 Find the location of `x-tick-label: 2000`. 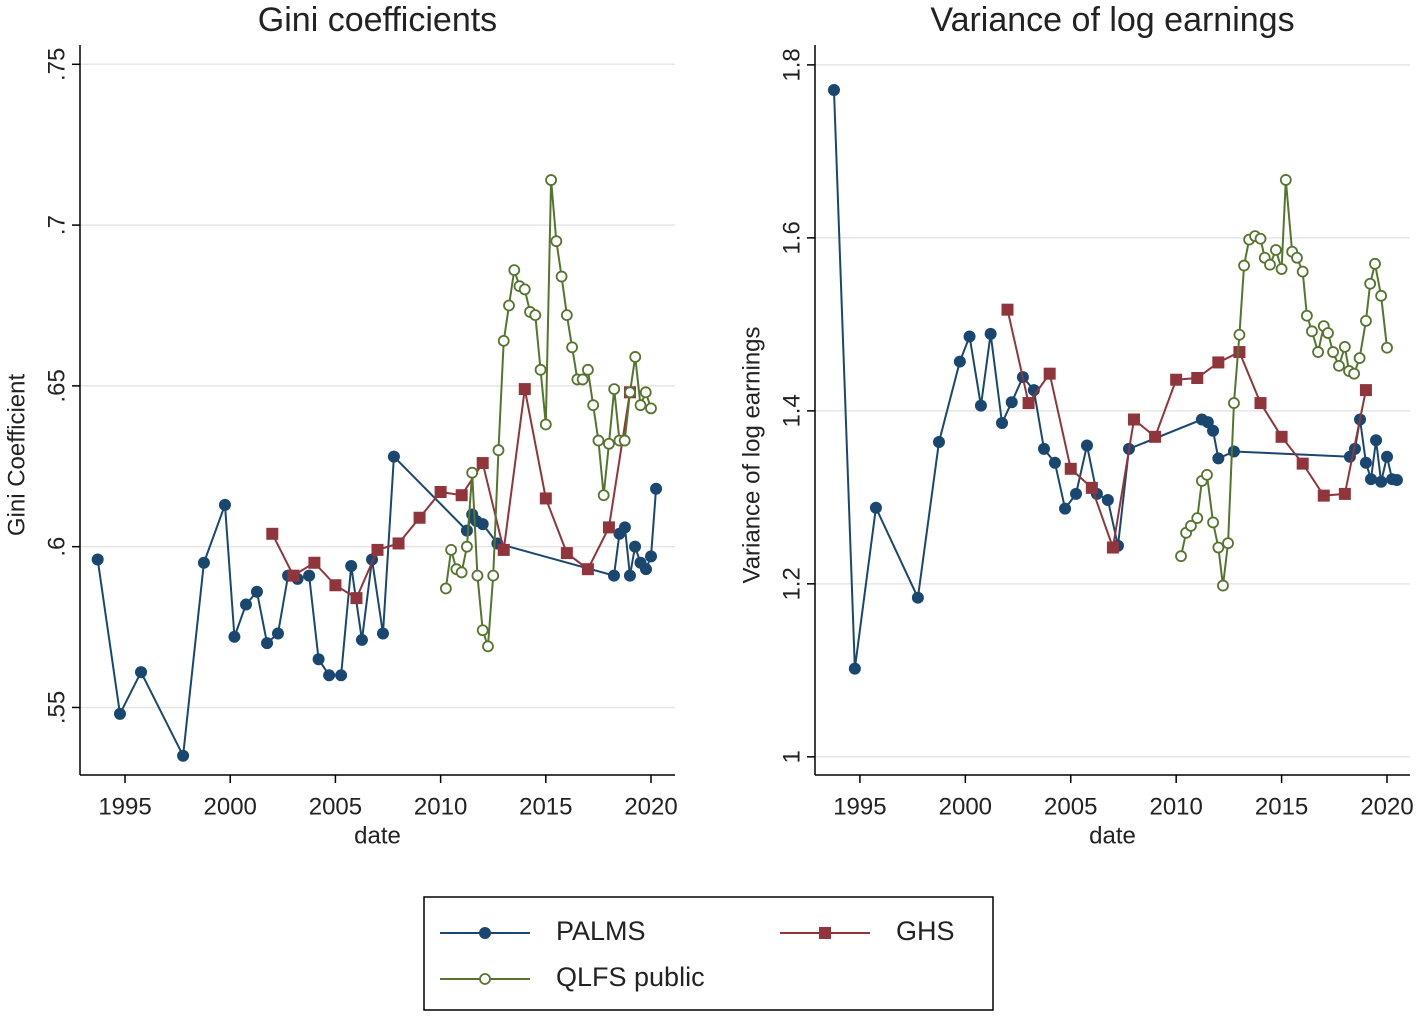

x-tick-label: 2000 is located at coordinates (230, 806).